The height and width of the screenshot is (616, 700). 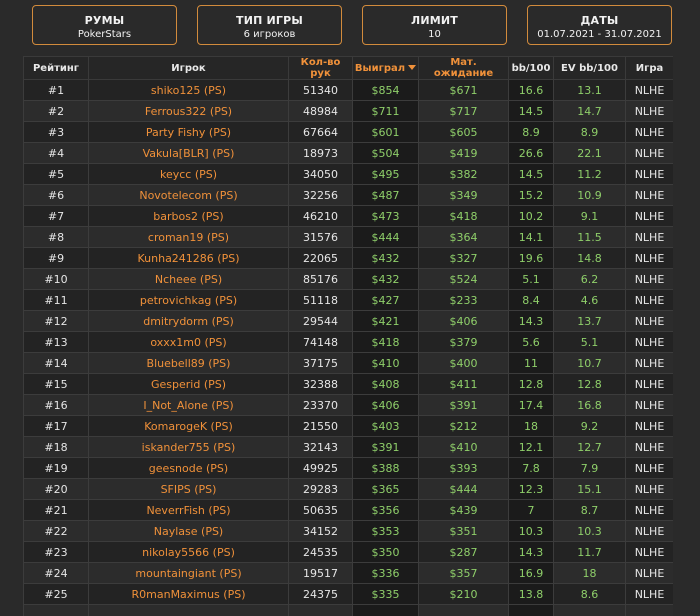 What do you see at coordinates (464, 468) in the screenshot?
I see `ev-cell: $393` at bounding box center [464, 468].